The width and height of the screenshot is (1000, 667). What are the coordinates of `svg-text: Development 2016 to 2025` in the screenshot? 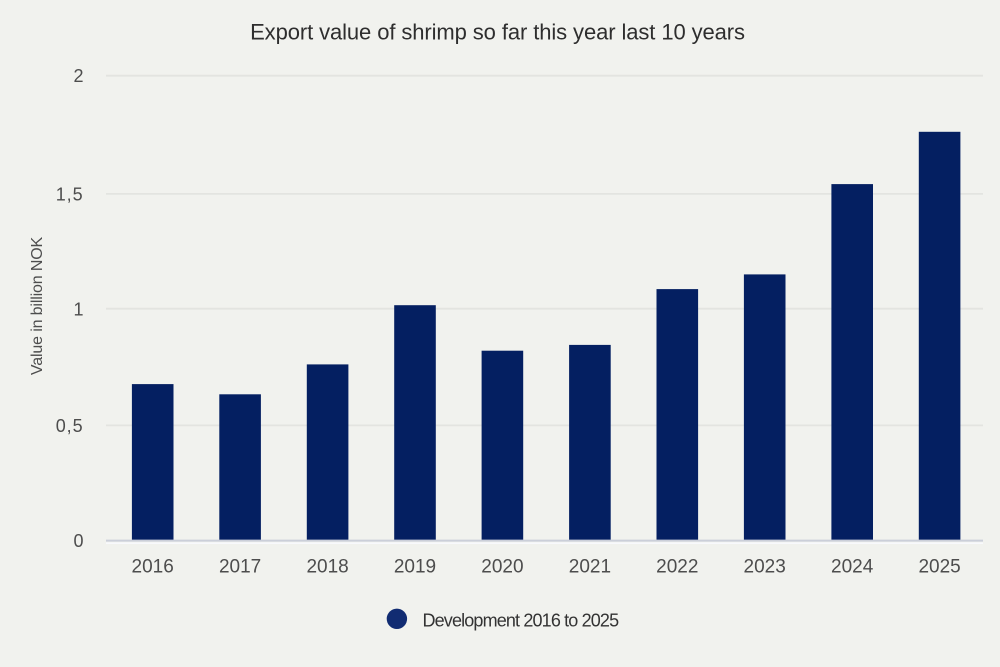 It's located at (521, 621).